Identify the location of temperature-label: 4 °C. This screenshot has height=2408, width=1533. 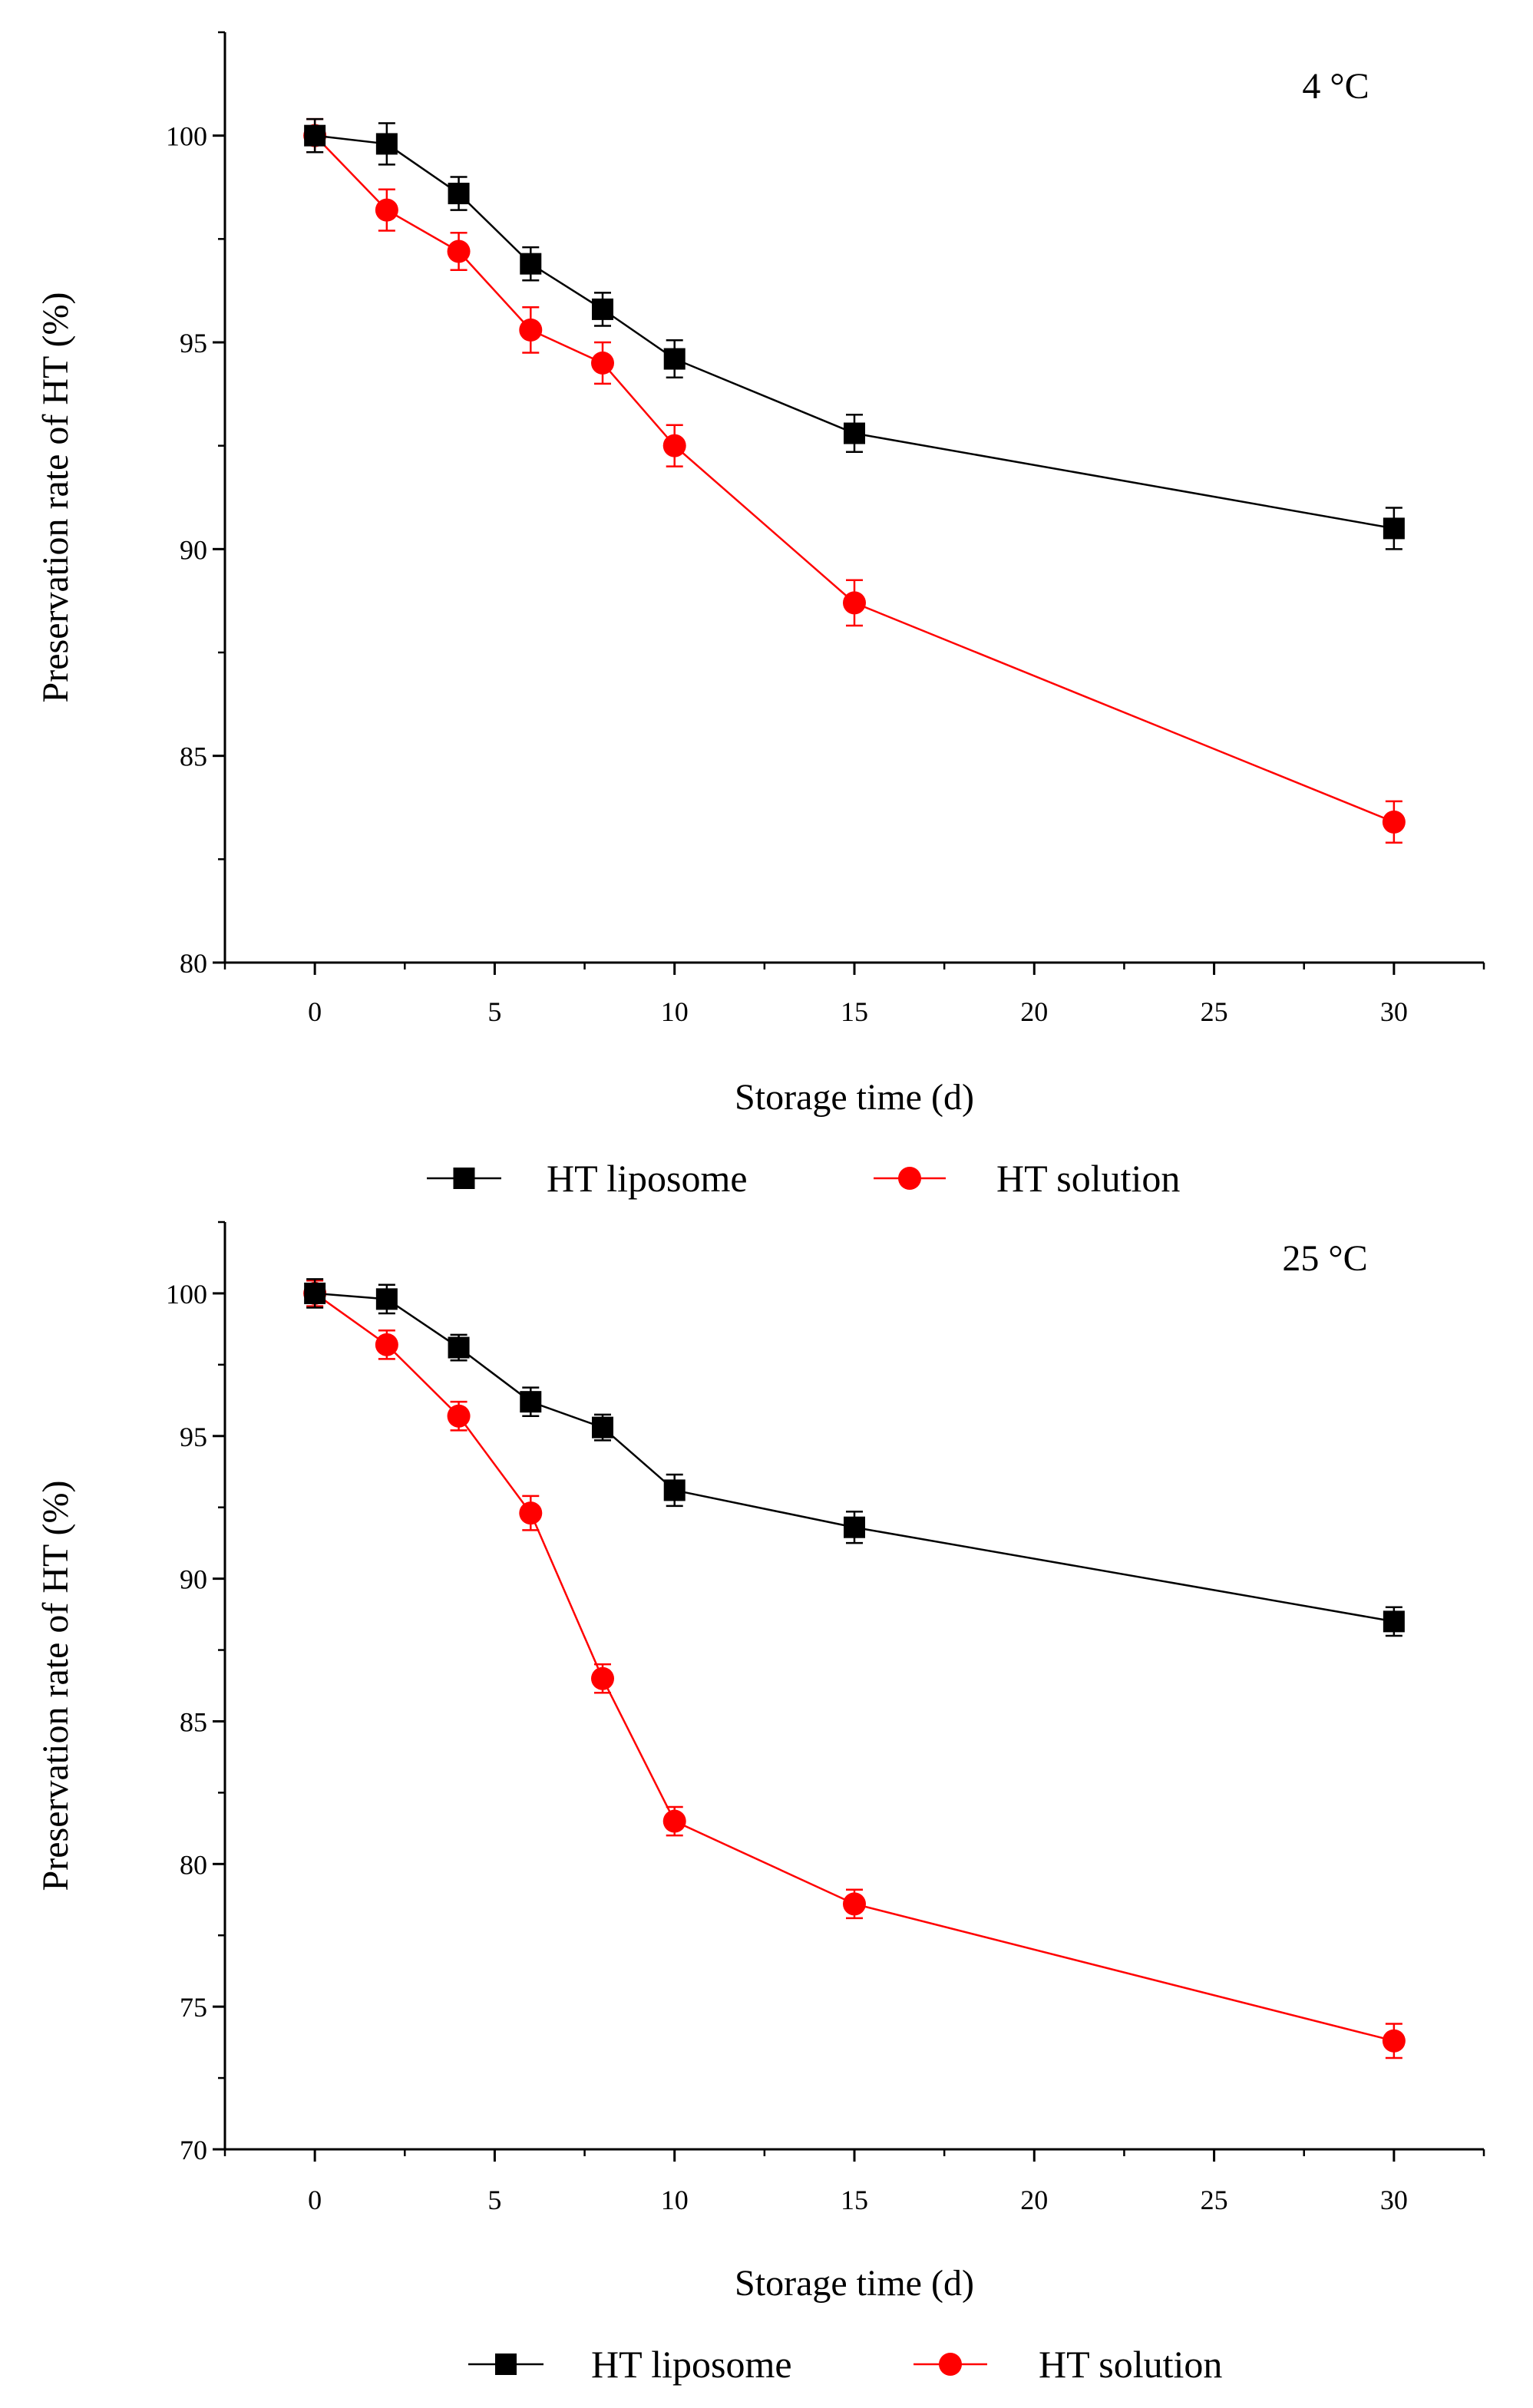
(1335, 86).